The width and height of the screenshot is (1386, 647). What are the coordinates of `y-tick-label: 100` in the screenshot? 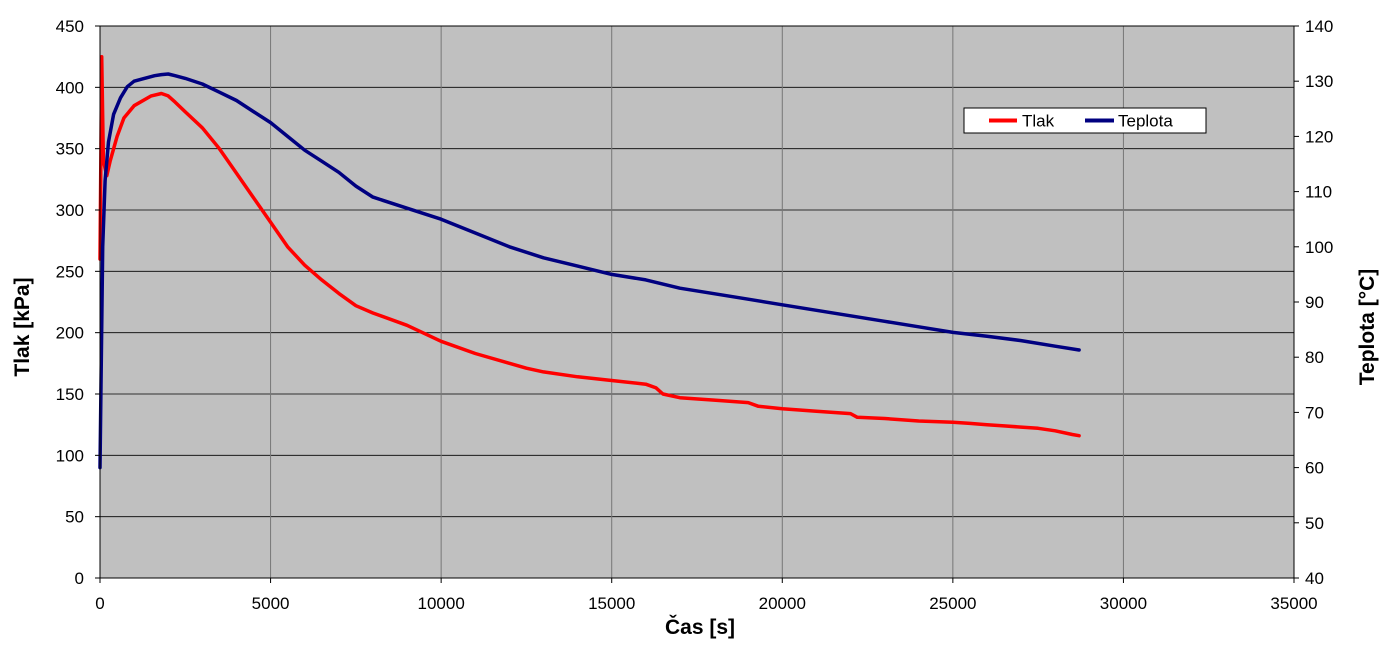 It's located at (70, 455).